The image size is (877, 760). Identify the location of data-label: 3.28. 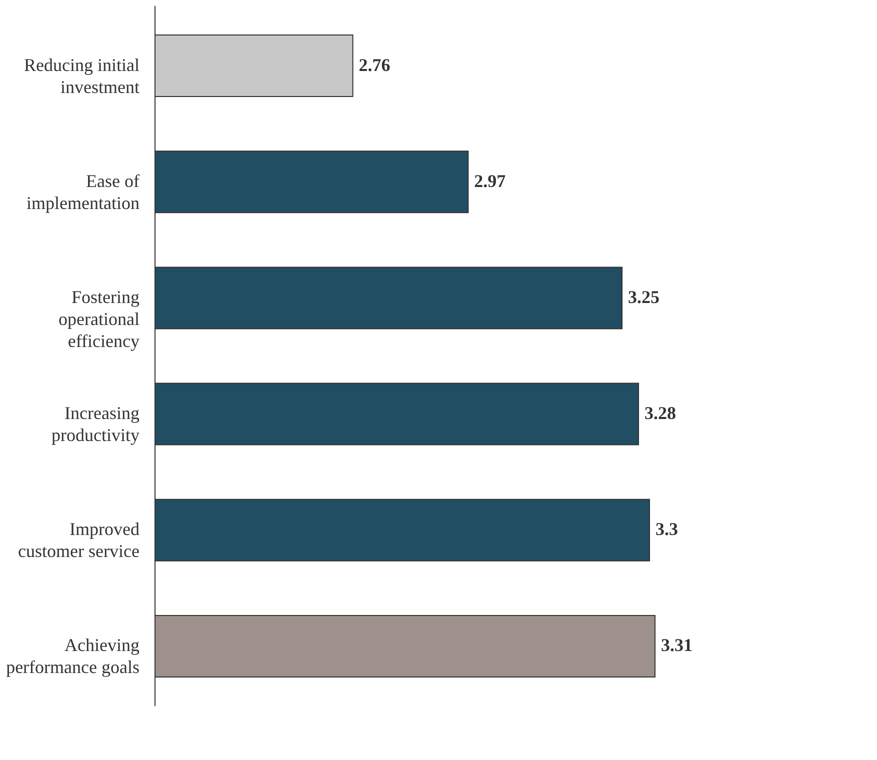
(660, 413).